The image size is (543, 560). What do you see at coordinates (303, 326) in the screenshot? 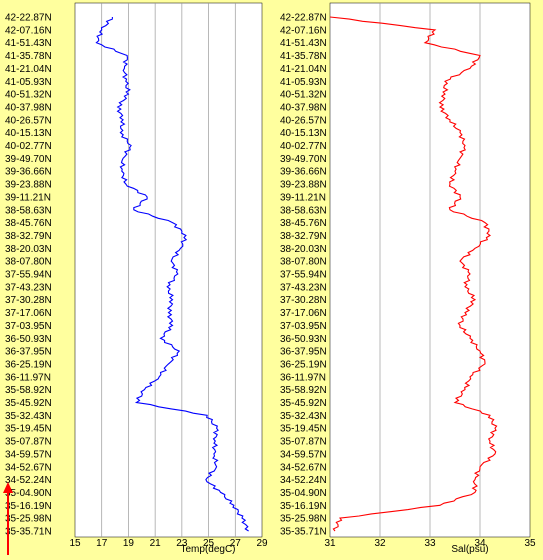
I see `sal-latitude-label: 37-03.95N` at bounding box center [303, 326].